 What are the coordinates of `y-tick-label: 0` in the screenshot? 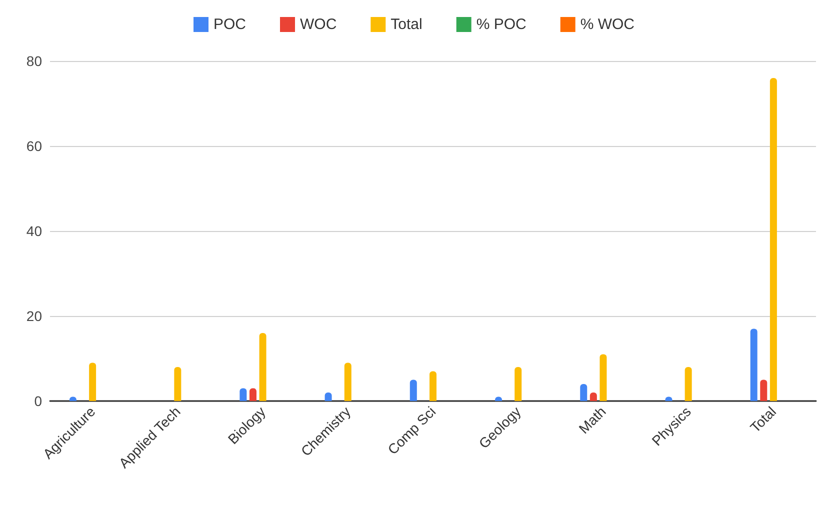 It's located at (38, 401).